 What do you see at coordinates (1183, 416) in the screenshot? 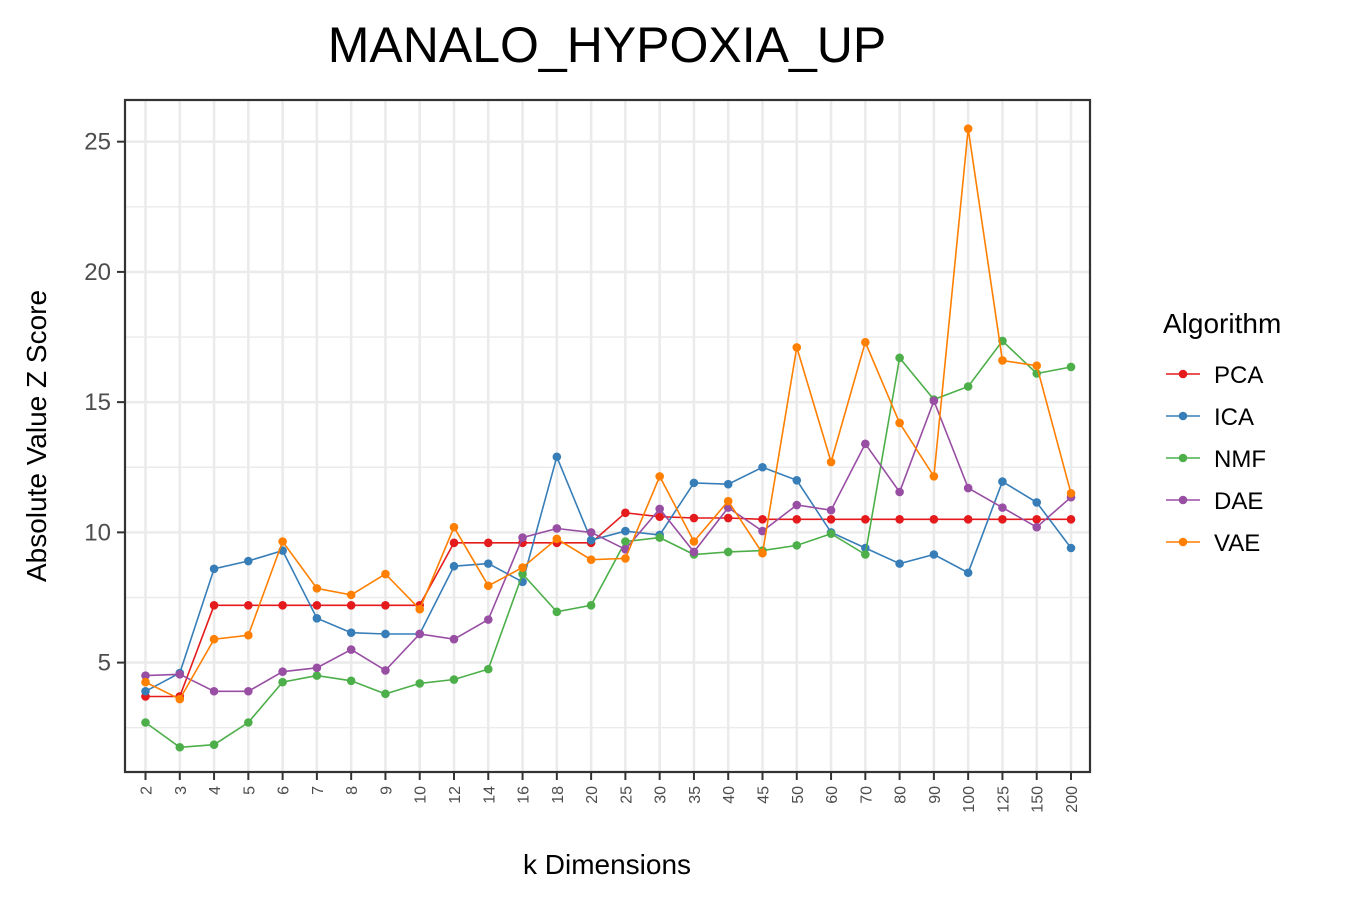
I see `legend-marker-ica` at bounding box center [1183, 416].